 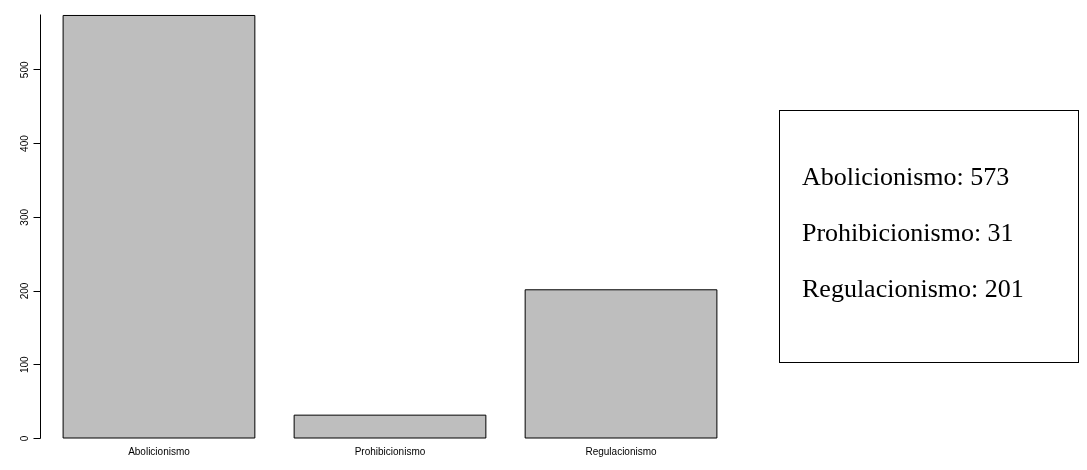 I want to click on y-tick-label: 0, so click(x=24, y=438).